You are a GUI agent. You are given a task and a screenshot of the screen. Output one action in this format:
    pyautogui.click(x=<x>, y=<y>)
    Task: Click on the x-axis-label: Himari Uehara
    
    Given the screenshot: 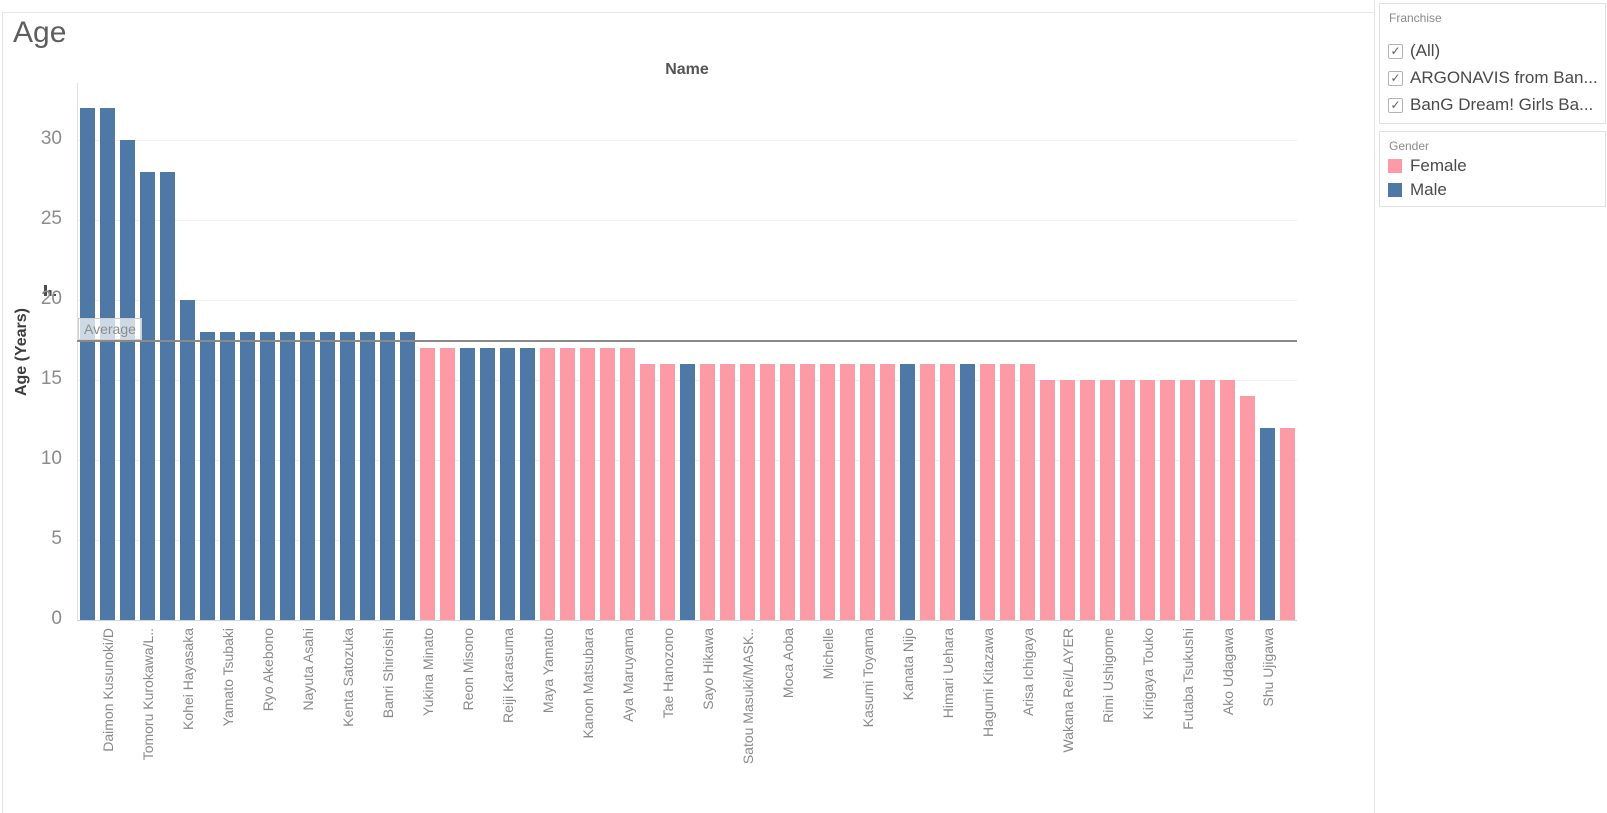 What is the action you would take?
    pyautogui.click(x=947, y=673)
    